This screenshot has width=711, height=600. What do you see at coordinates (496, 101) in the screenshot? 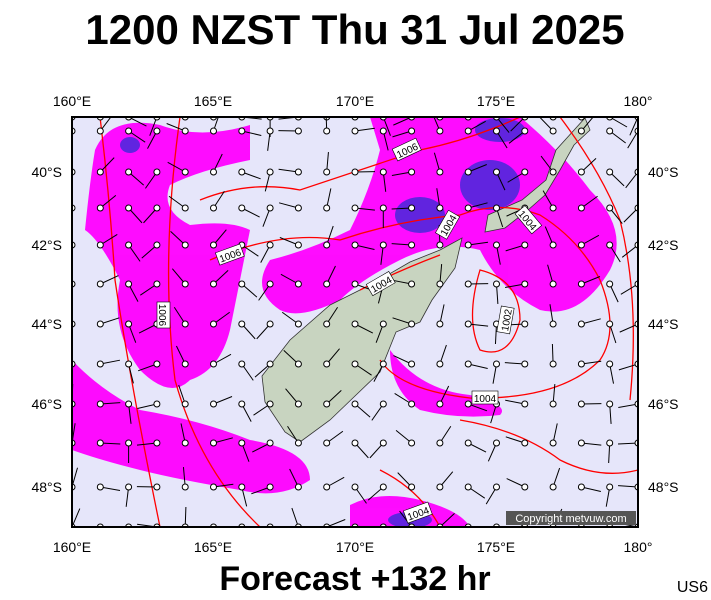
I see `longitude-label: 175°E` at bounding box center [496, 101].